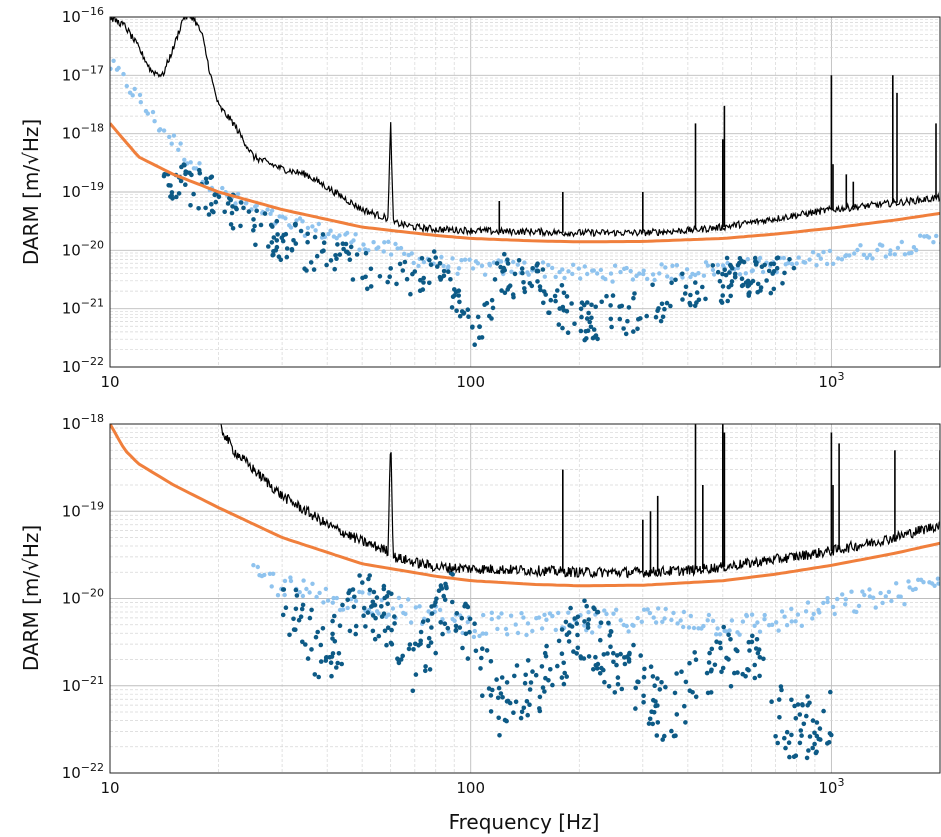 This screenshot has width=941, height=837. What do you see at coordinates (470, 382) in the screenshot?
I see `x-tick-label: 100` at bounding box center [470, 382].